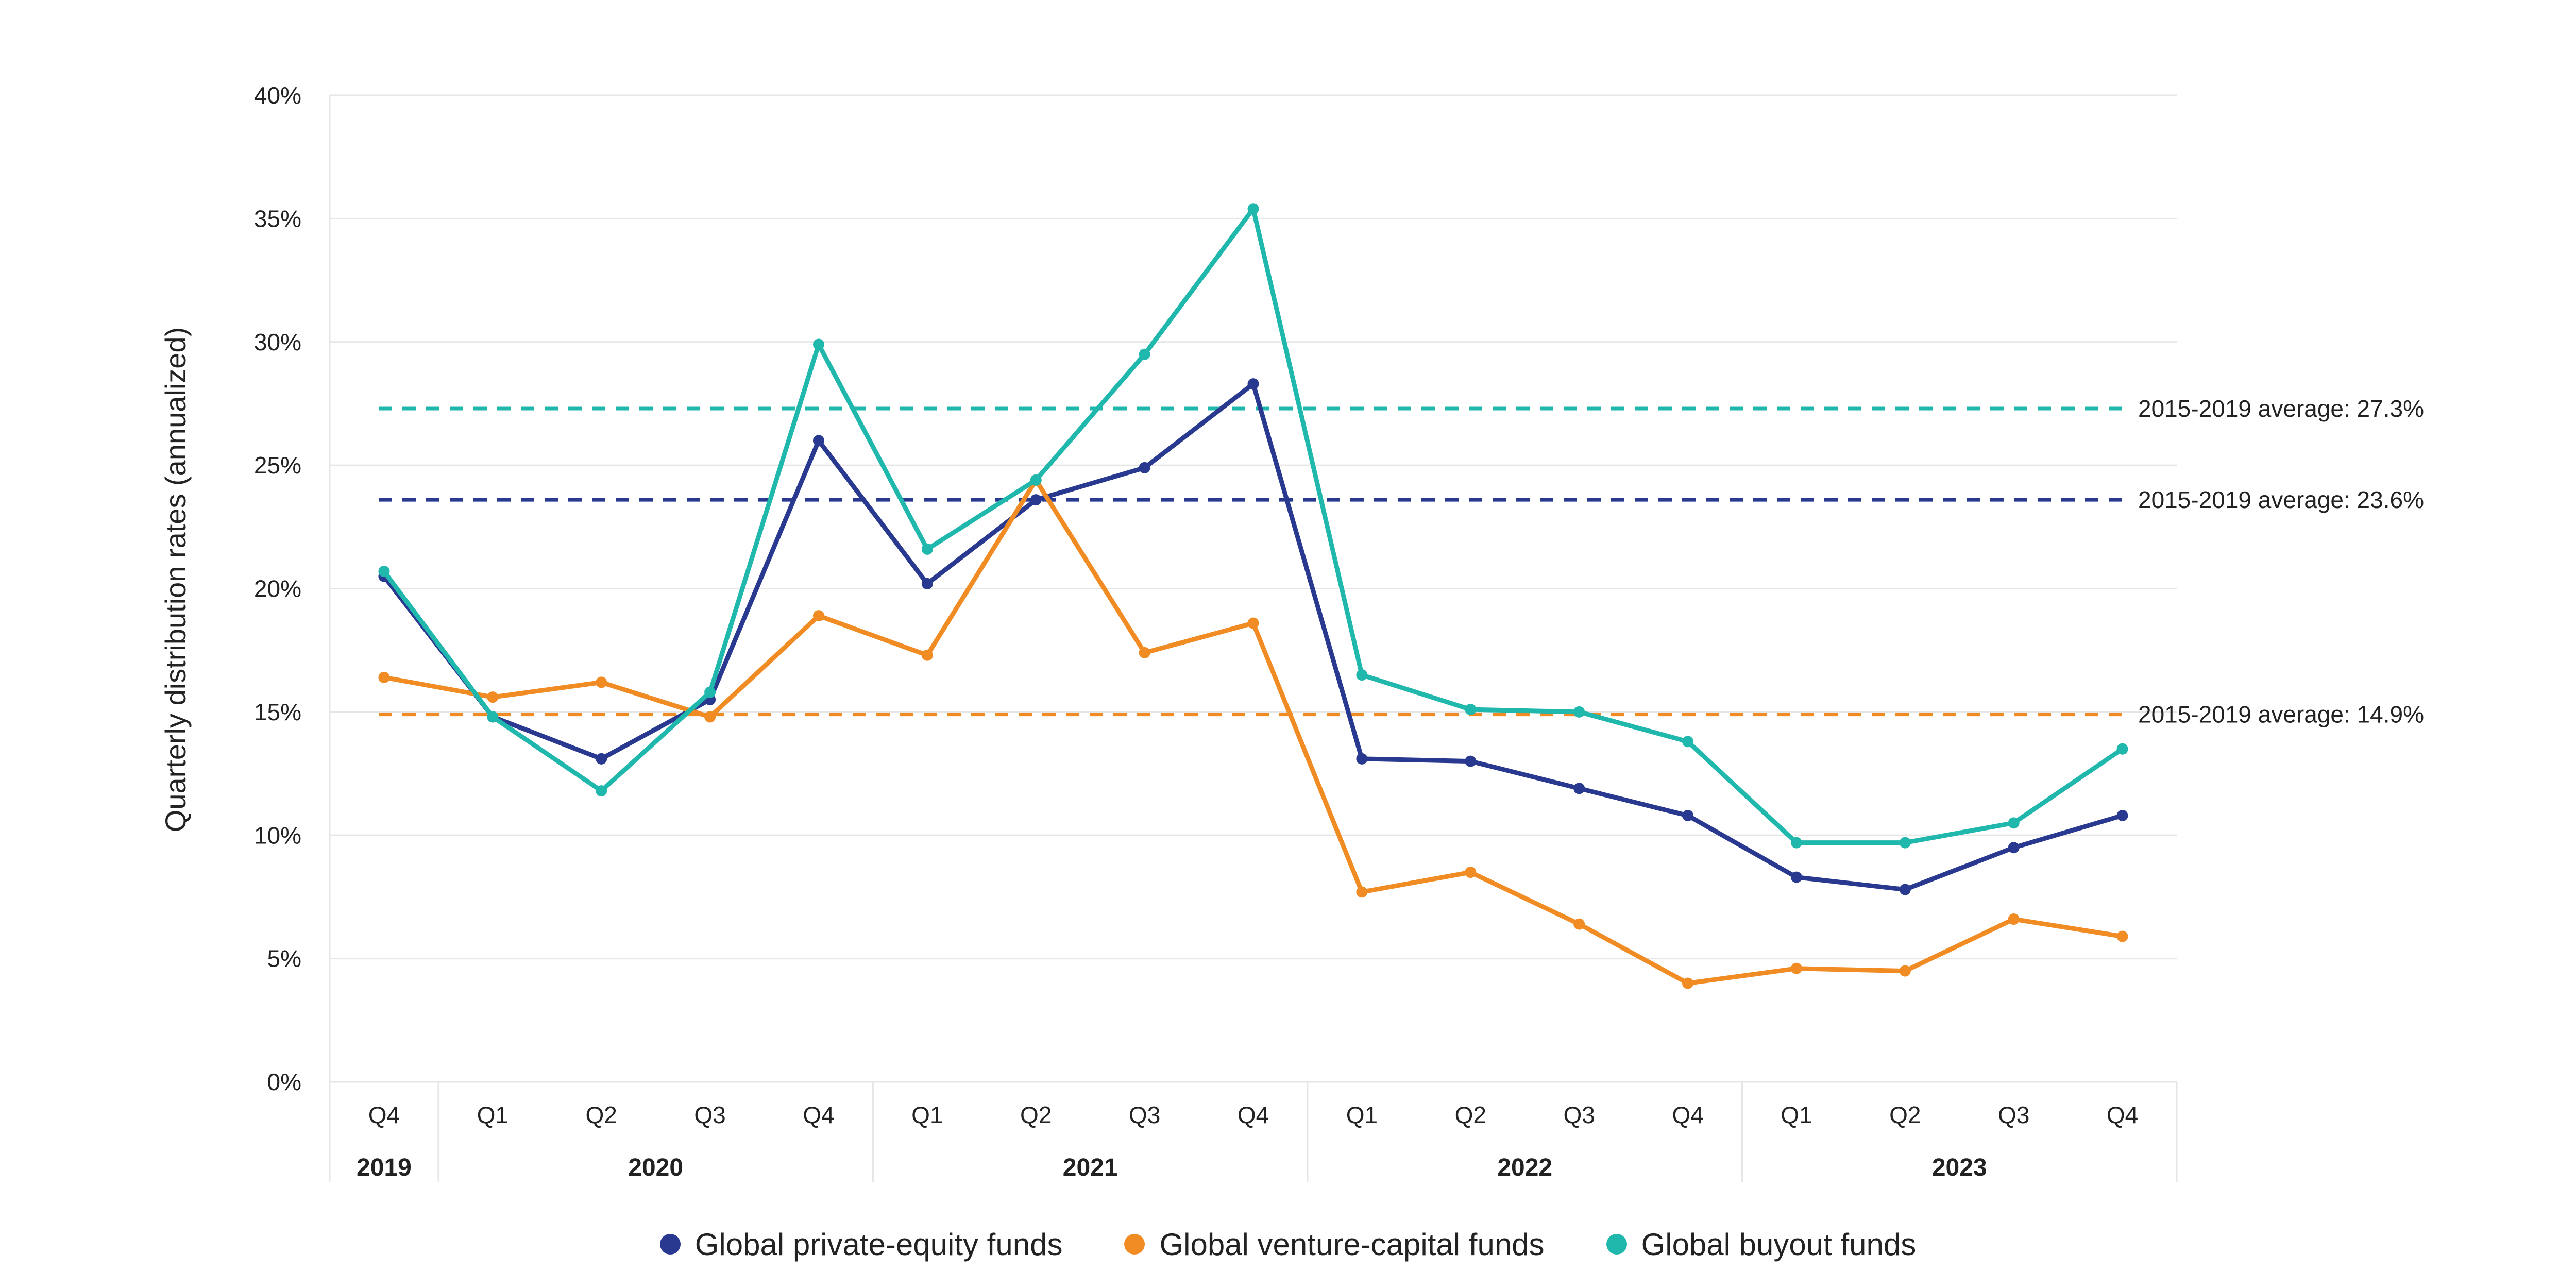  Describe the element at coordinates (277, 465) in the screenshot. I see `y-tick-label: 25%` at that location.